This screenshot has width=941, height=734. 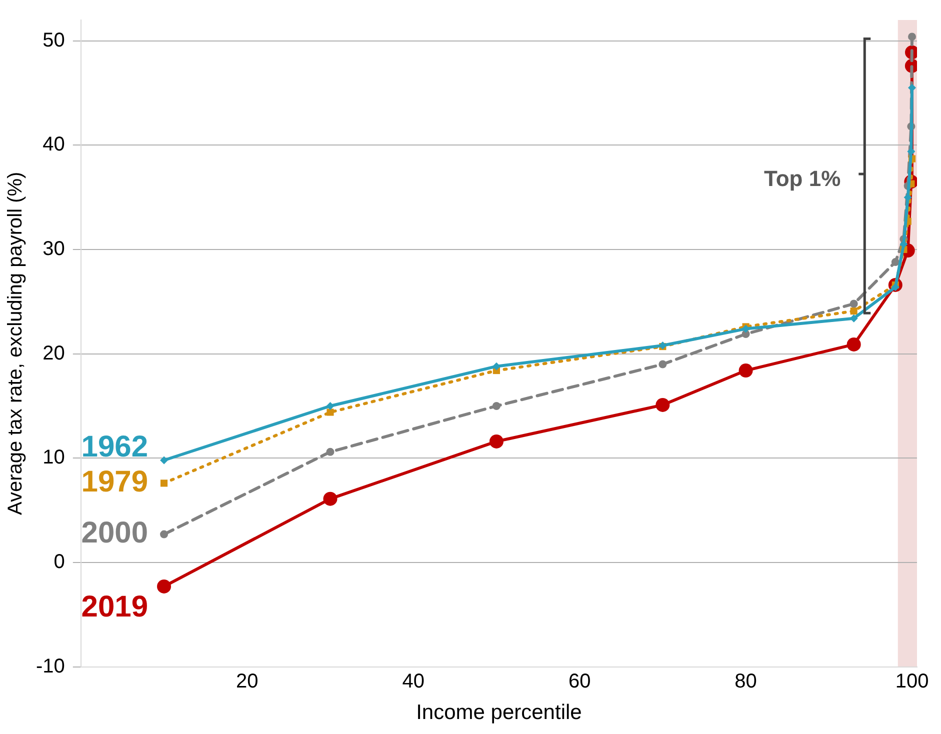 I want to click on y-tick-label: 20, so click(x=53, y=353).